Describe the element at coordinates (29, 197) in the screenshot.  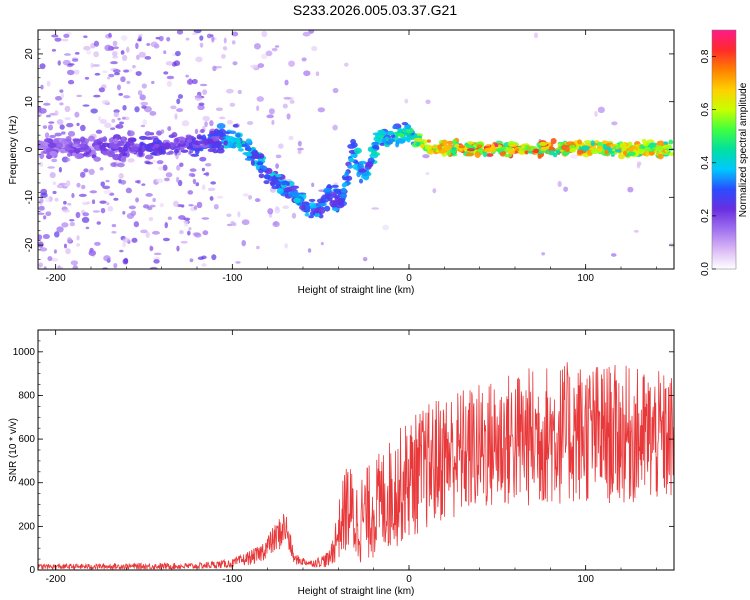
I see `spectrogram-y-tick-label: -10` at that location.